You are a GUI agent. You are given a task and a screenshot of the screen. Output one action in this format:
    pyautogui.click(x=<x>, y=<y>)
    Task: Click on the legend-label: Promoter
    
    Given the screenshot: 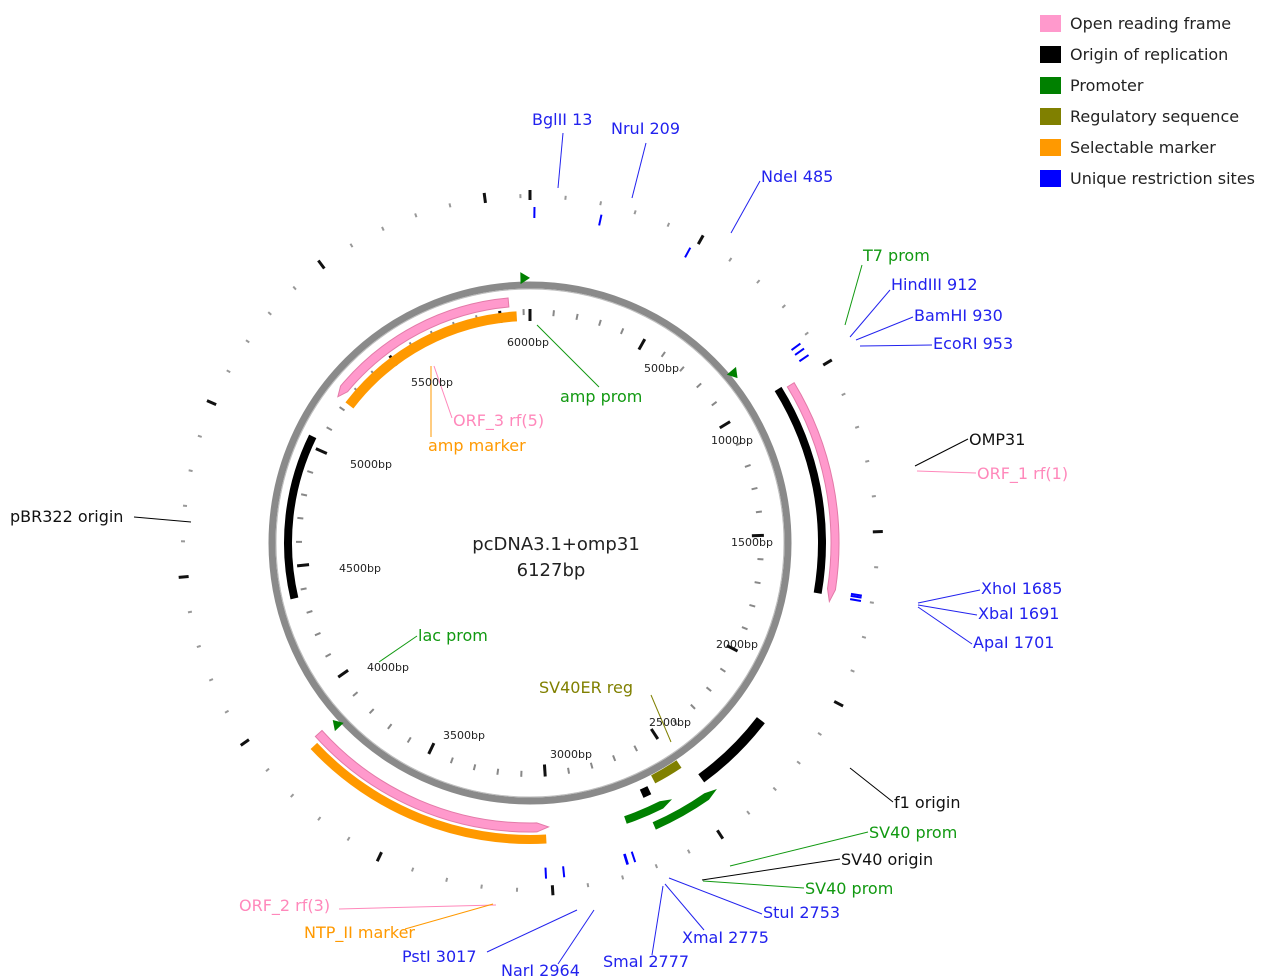 What is the action you would take?
    pyautogui.click(x=1107, y=85)
    